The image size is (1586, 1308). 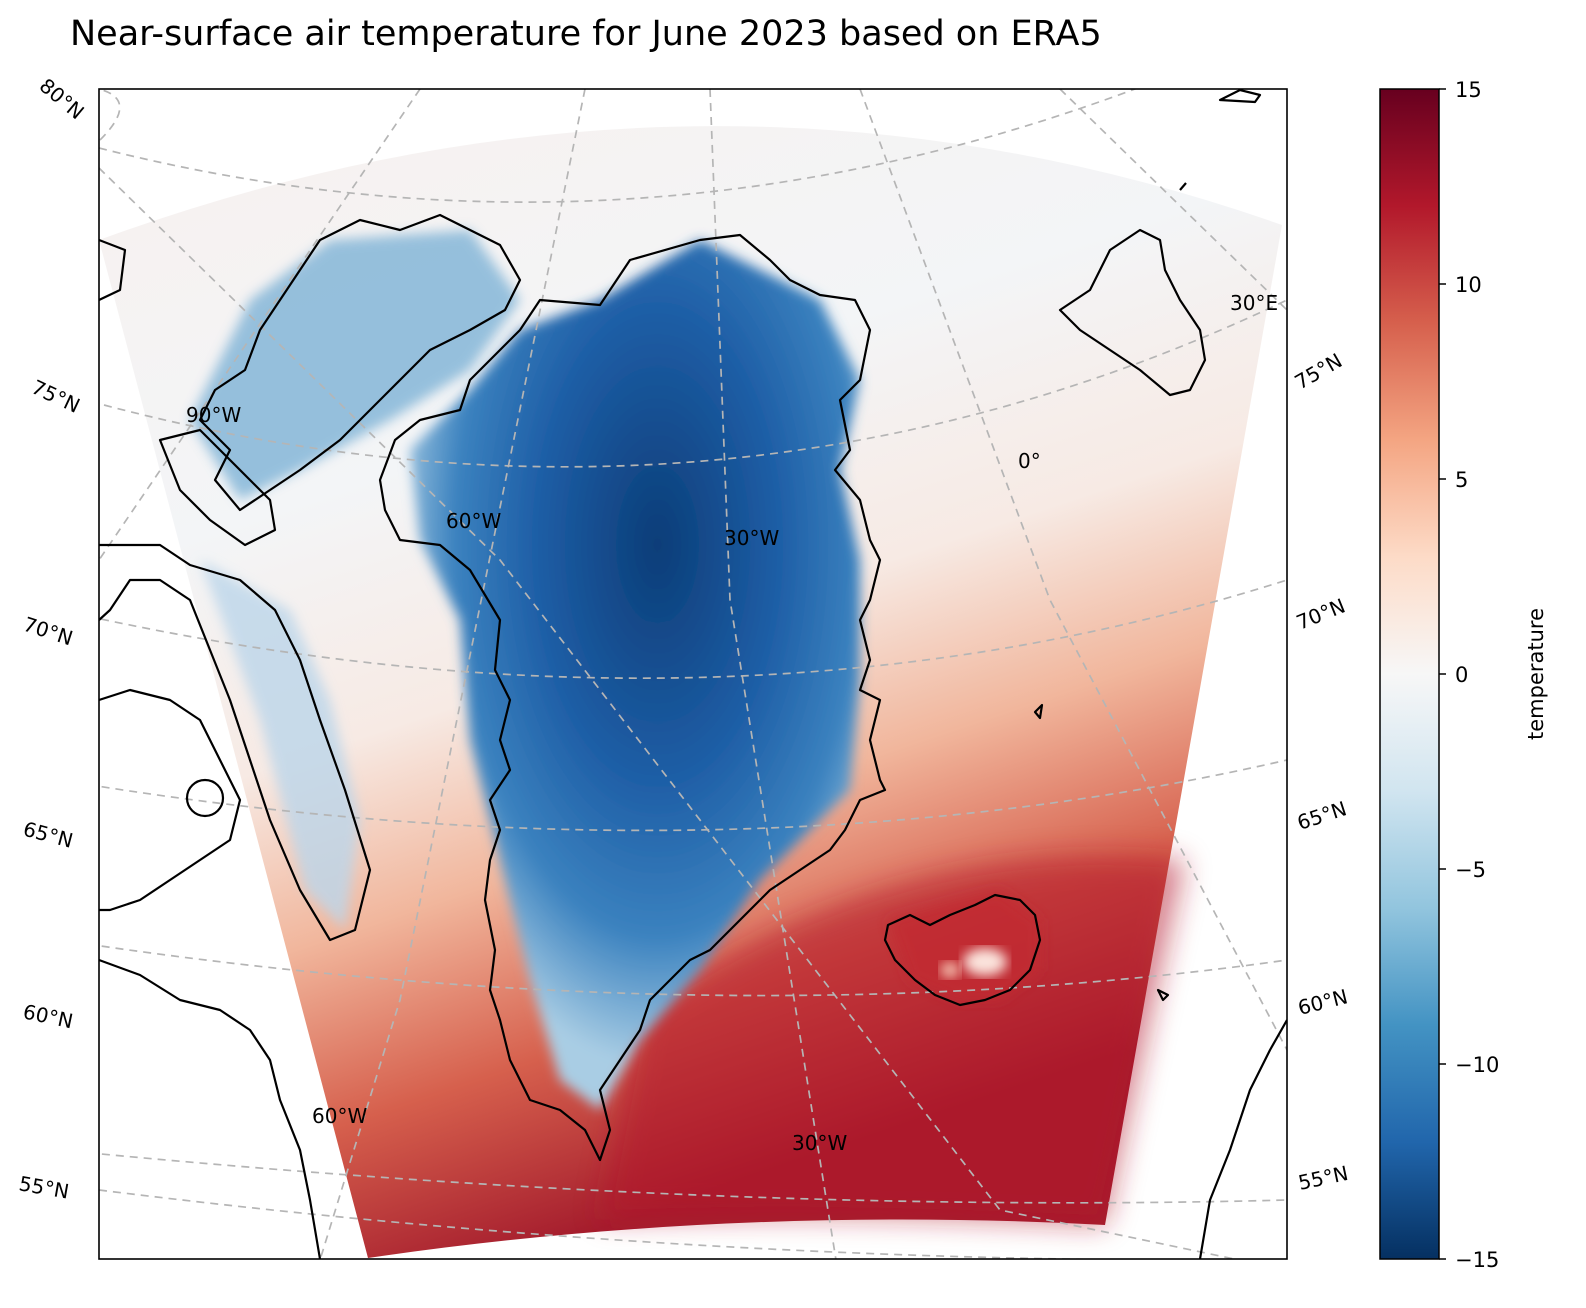 I want to click on ellesmere-coast, so click(x=360, y=362).